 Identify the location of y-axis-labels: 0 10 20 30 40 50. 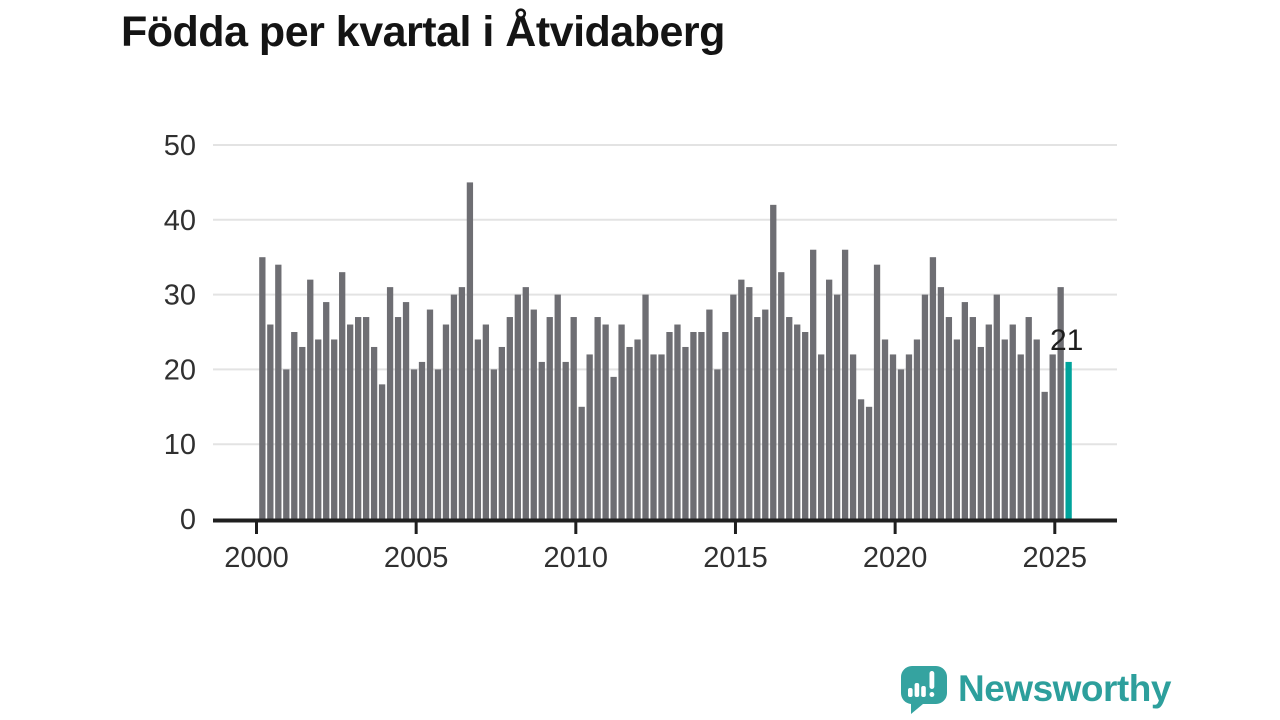
(180, 333).